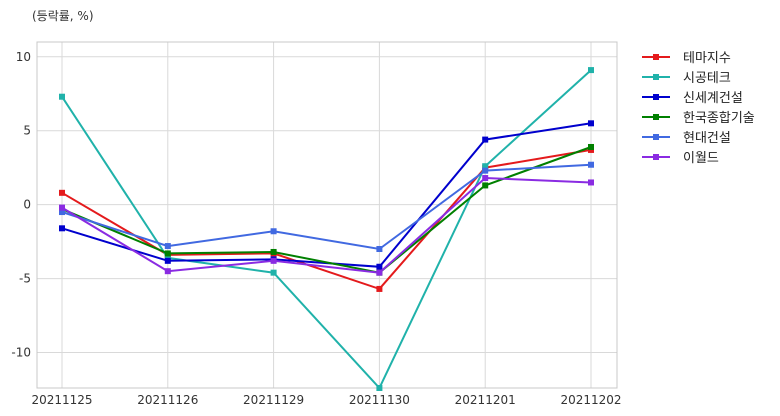 Image resolution: width=780 pixels, height=416 pixels. What do you see at coordinates (707, 58) in the screenshot?
I see `legend-label: 테마지수` at bounding box center [707, 58].